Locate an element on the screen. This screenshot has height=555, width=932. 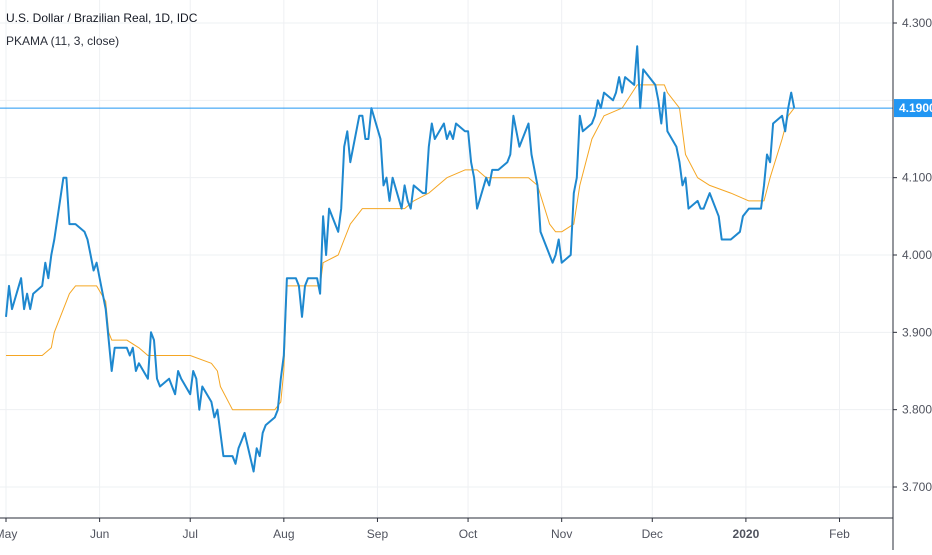
y-tick-label: 4.1000 is located at coordinates (917, 178).